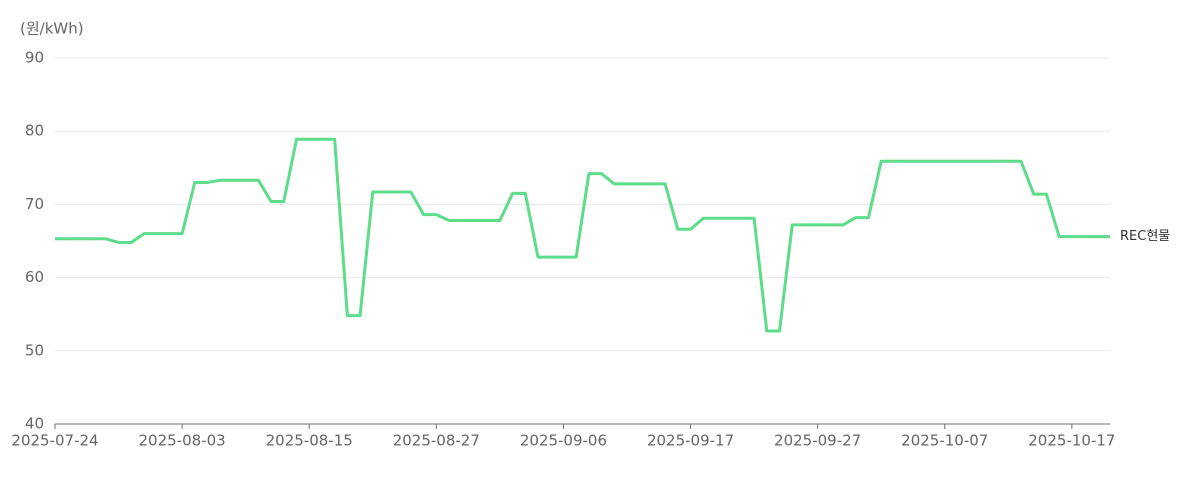 This screenshot has width=1185, height=497. Describe the element at coordinates (817, 441) in the screenshot. I see `x-tick-label: 2025-09-27` at that location.